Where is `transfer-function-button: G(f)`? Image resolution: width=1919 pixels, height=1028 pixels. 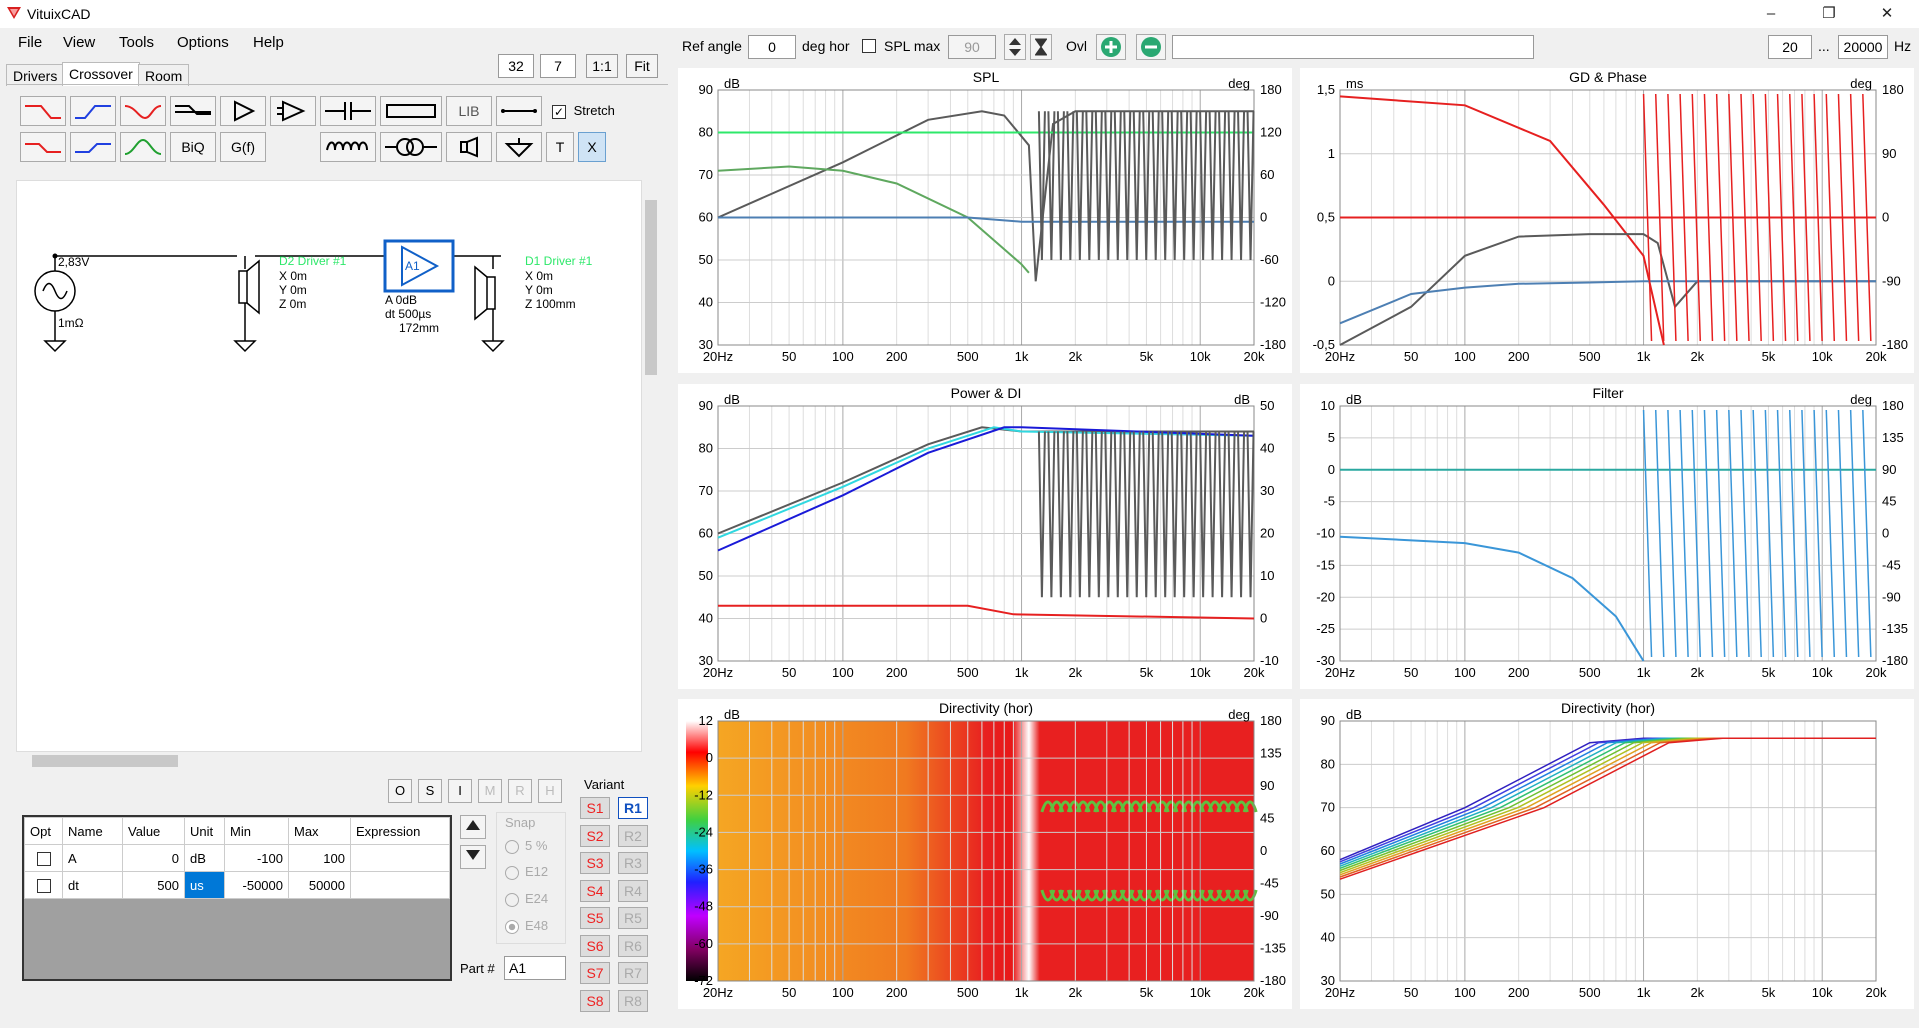 transfer-function-button: G(f) is located at coordinates (243, 147).